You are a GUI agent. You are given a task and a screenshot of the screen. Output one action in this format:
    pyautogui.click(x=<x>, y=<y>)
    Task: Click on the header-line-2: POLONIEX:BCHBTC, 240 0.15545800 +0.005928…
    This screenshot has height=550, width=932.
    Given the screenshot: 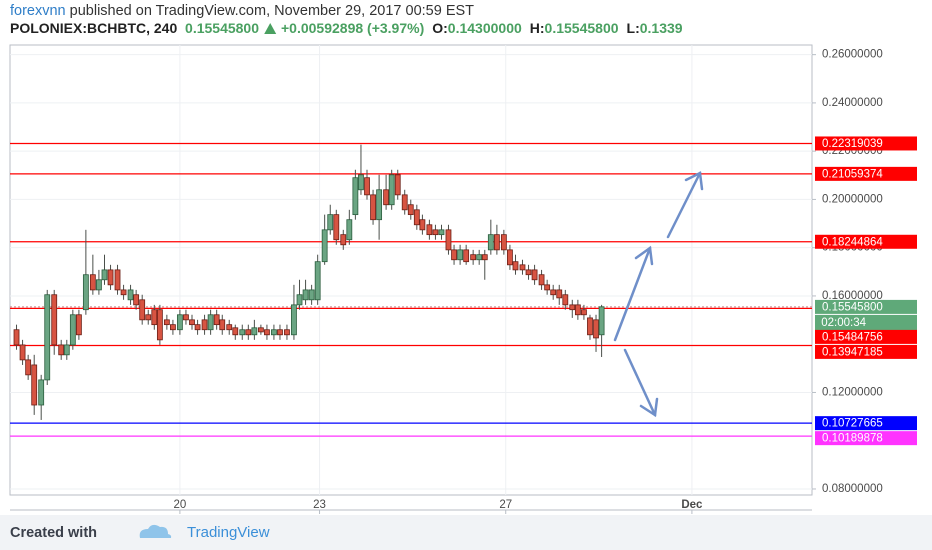 What is the action you would take?
    pyautogui.click(x=346, y=28)
    